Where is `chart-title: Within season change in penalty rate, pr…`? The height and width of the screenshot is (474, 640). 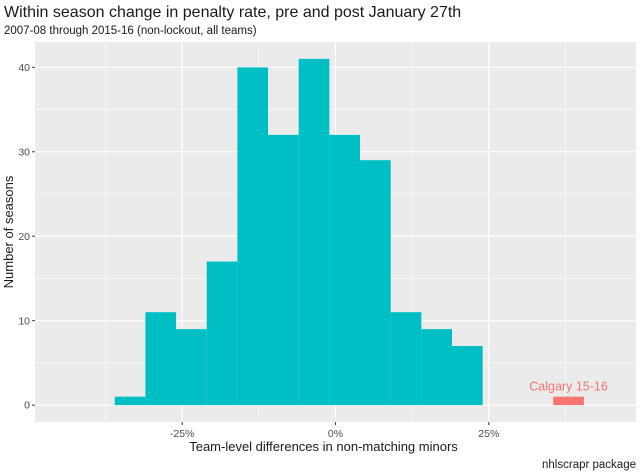
chart-title: Within season change in penalty rate, pr… is located at coordinates (232, 12).